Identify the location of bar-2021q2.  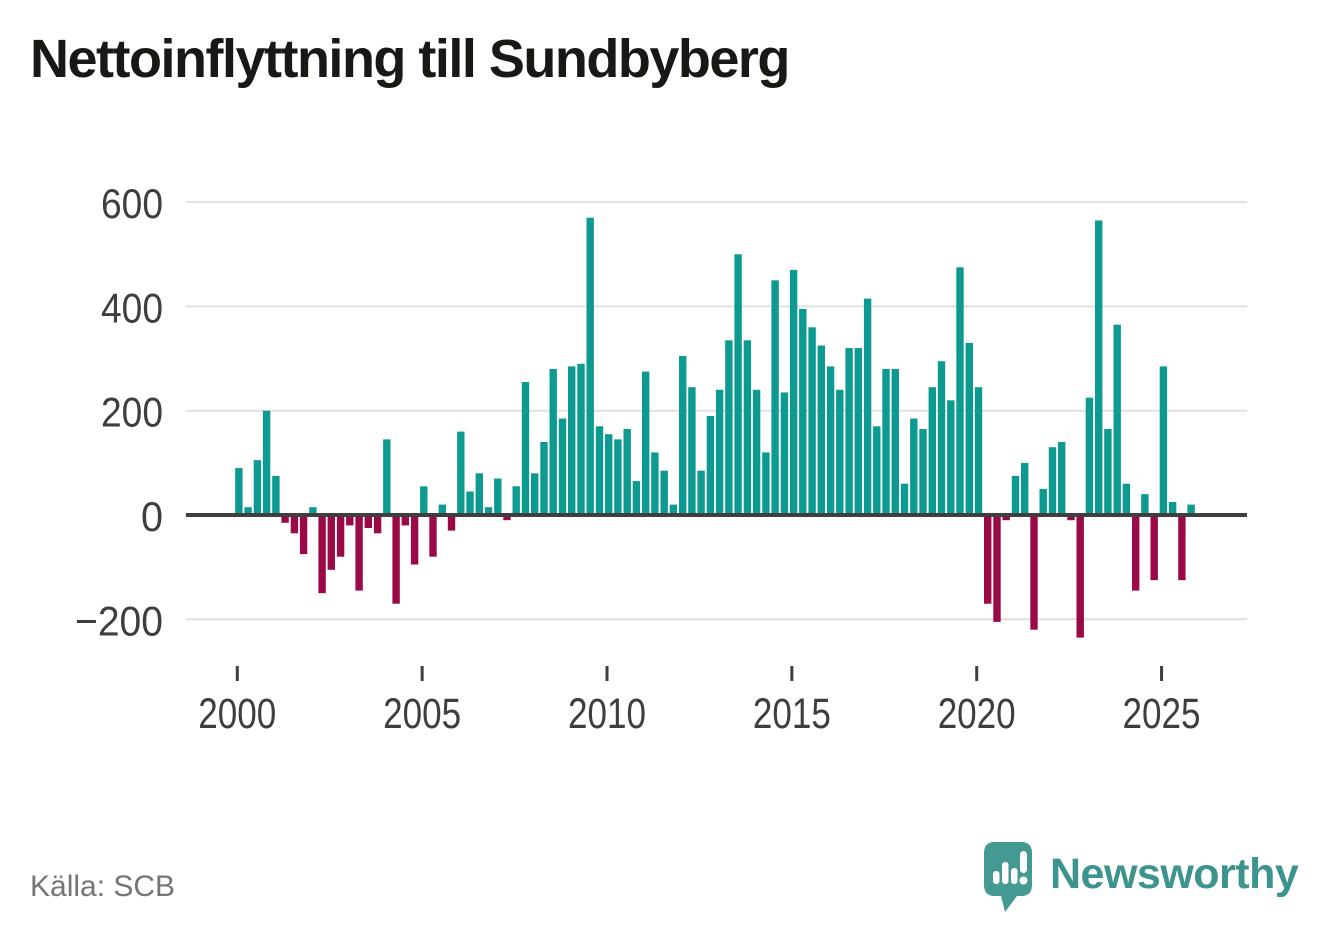
(1025, 488).